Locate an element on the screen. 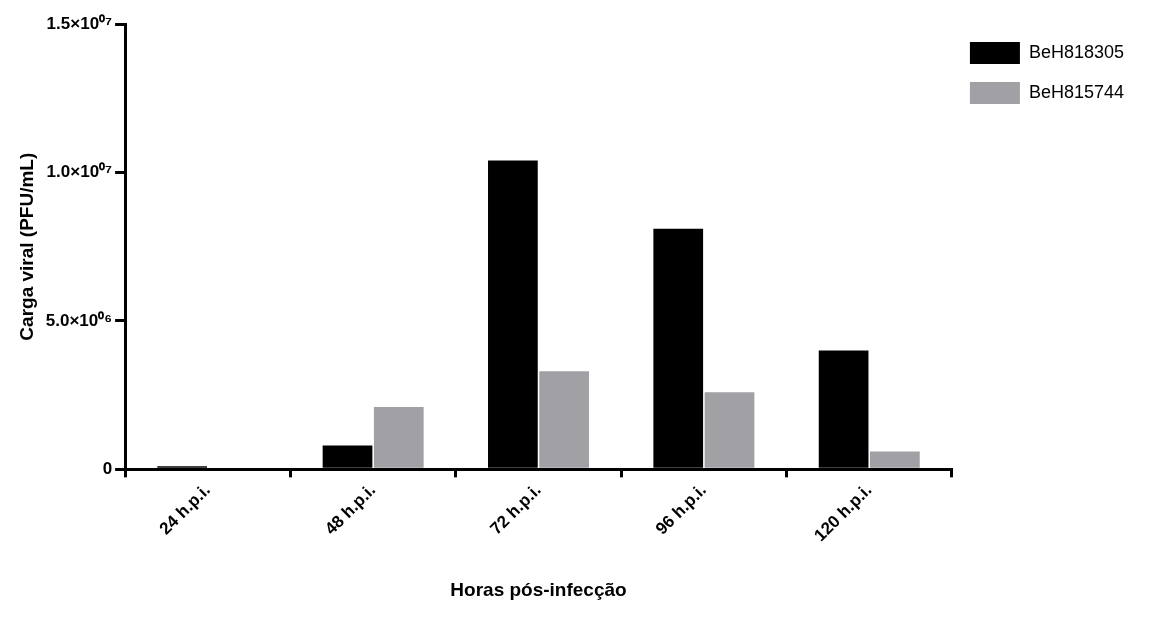  y-tick-label: 5.0×10⁰⁶ is located at coordinates (79, 320).